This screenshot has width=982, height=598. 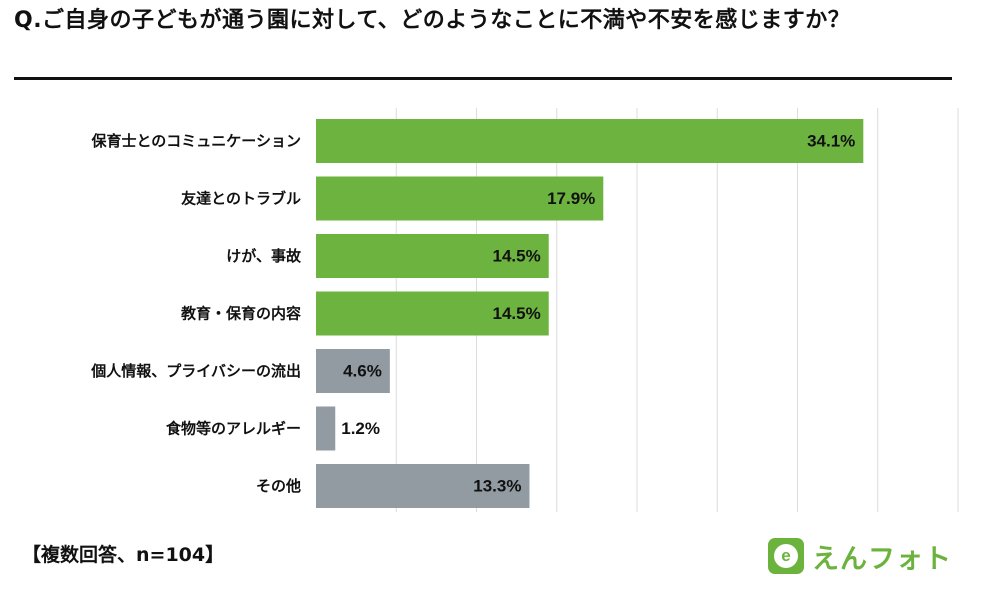 What do you see at coordinates (241, 199) in the screenshot?
I see `category-label: 友達とのトラブル` at bounding box center [241, 199].